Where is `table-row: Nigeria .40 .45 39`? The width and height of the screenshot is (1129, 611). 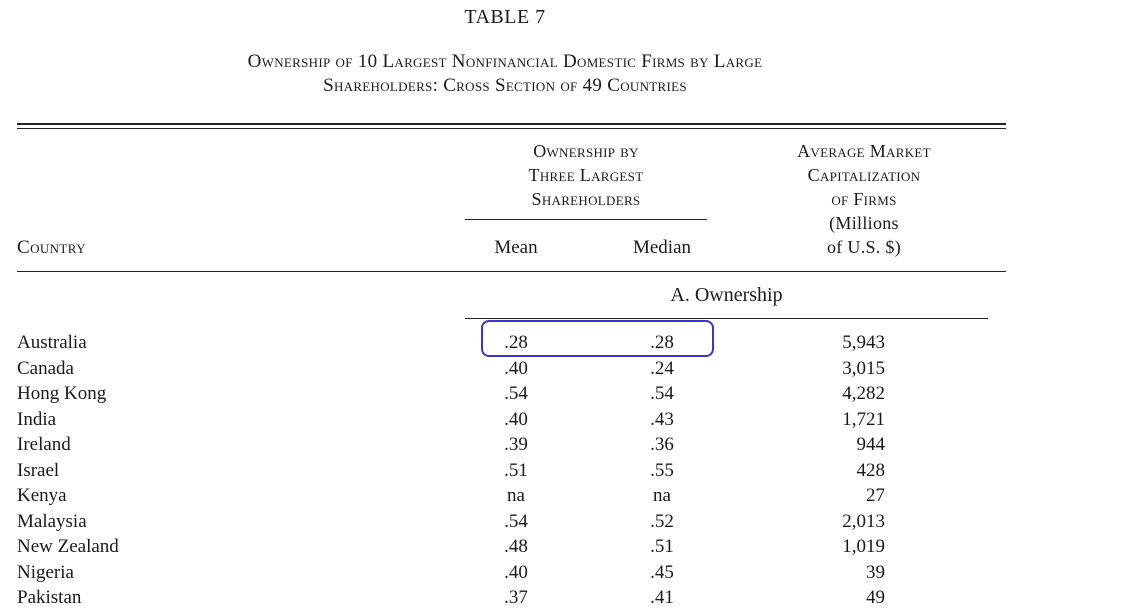
table-row: Nigeria .40 .45 39 is located at coordinates (564, 573).